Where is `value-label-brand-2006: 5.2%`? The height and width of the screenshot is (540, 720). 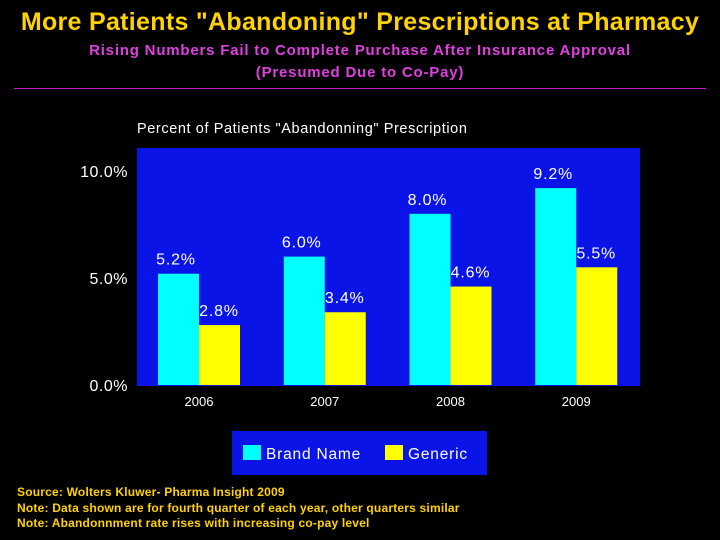 value-label-brand-2006: 5.2% is located at coordinates (176, 260).